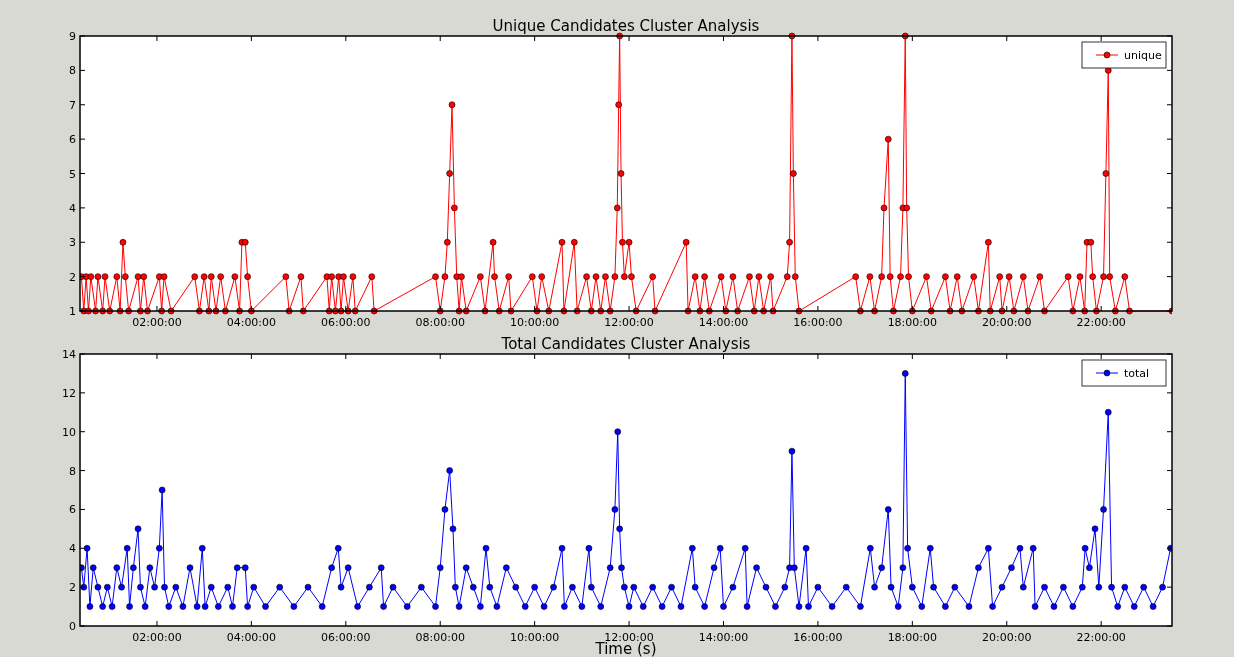 This screenshot has width=1234, height=657. What do you see at coordinates (629, 322) in the screenshot?
I see `x-tick-label: 12:00:00` at bounding box center [629, 322].